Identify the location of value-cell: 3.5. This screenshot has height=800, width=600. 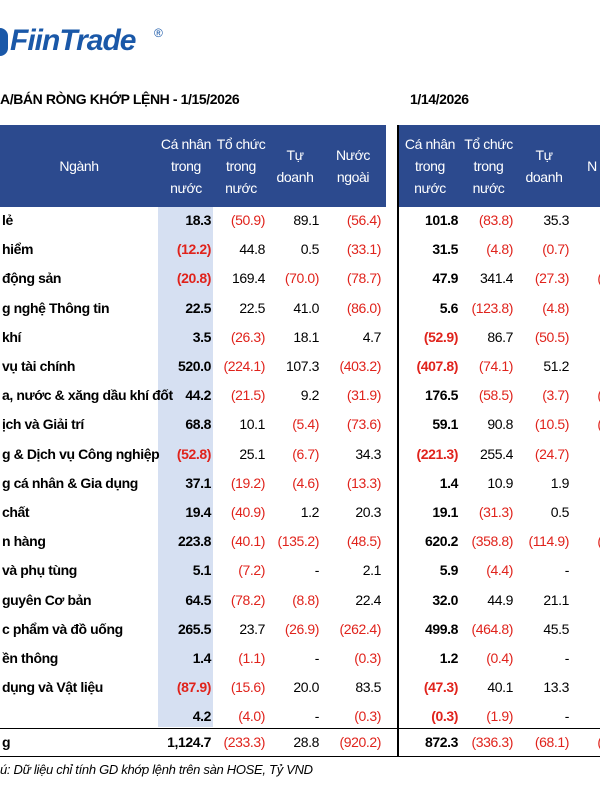
(202, 336).